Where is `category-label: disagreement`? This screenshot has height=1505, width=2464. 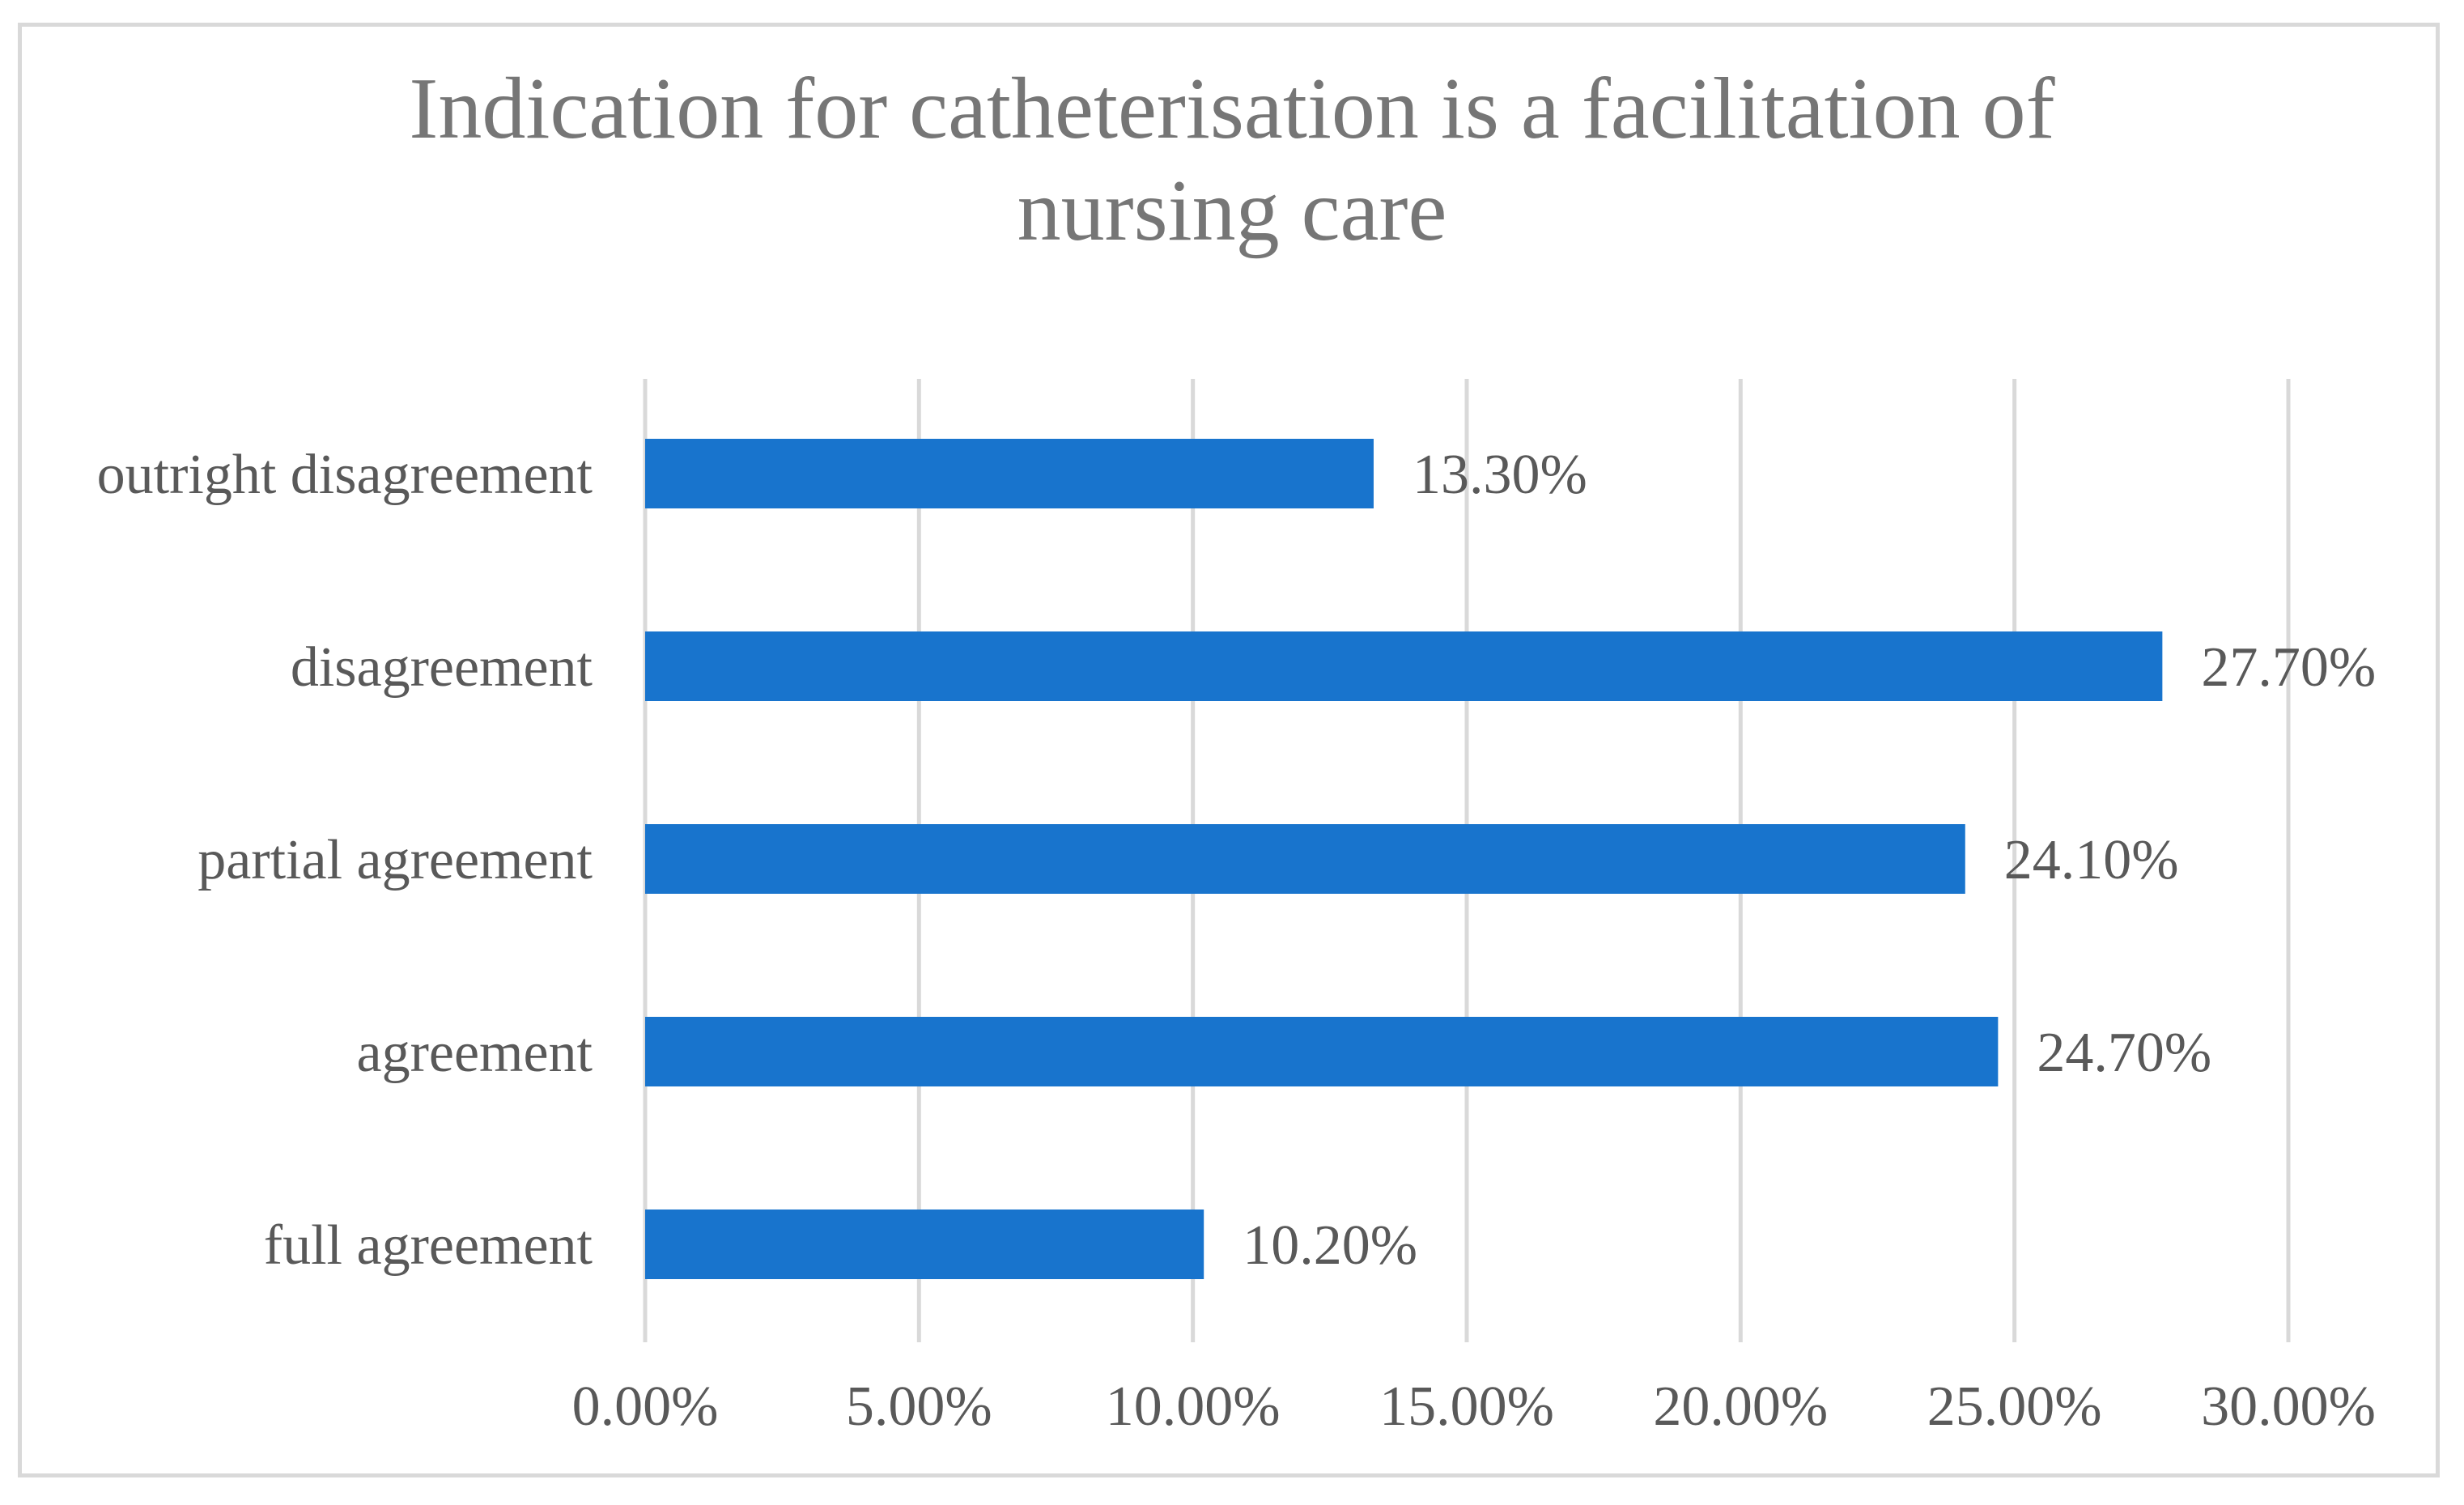
category-label: disagreement is located at coordinates (442, 667).